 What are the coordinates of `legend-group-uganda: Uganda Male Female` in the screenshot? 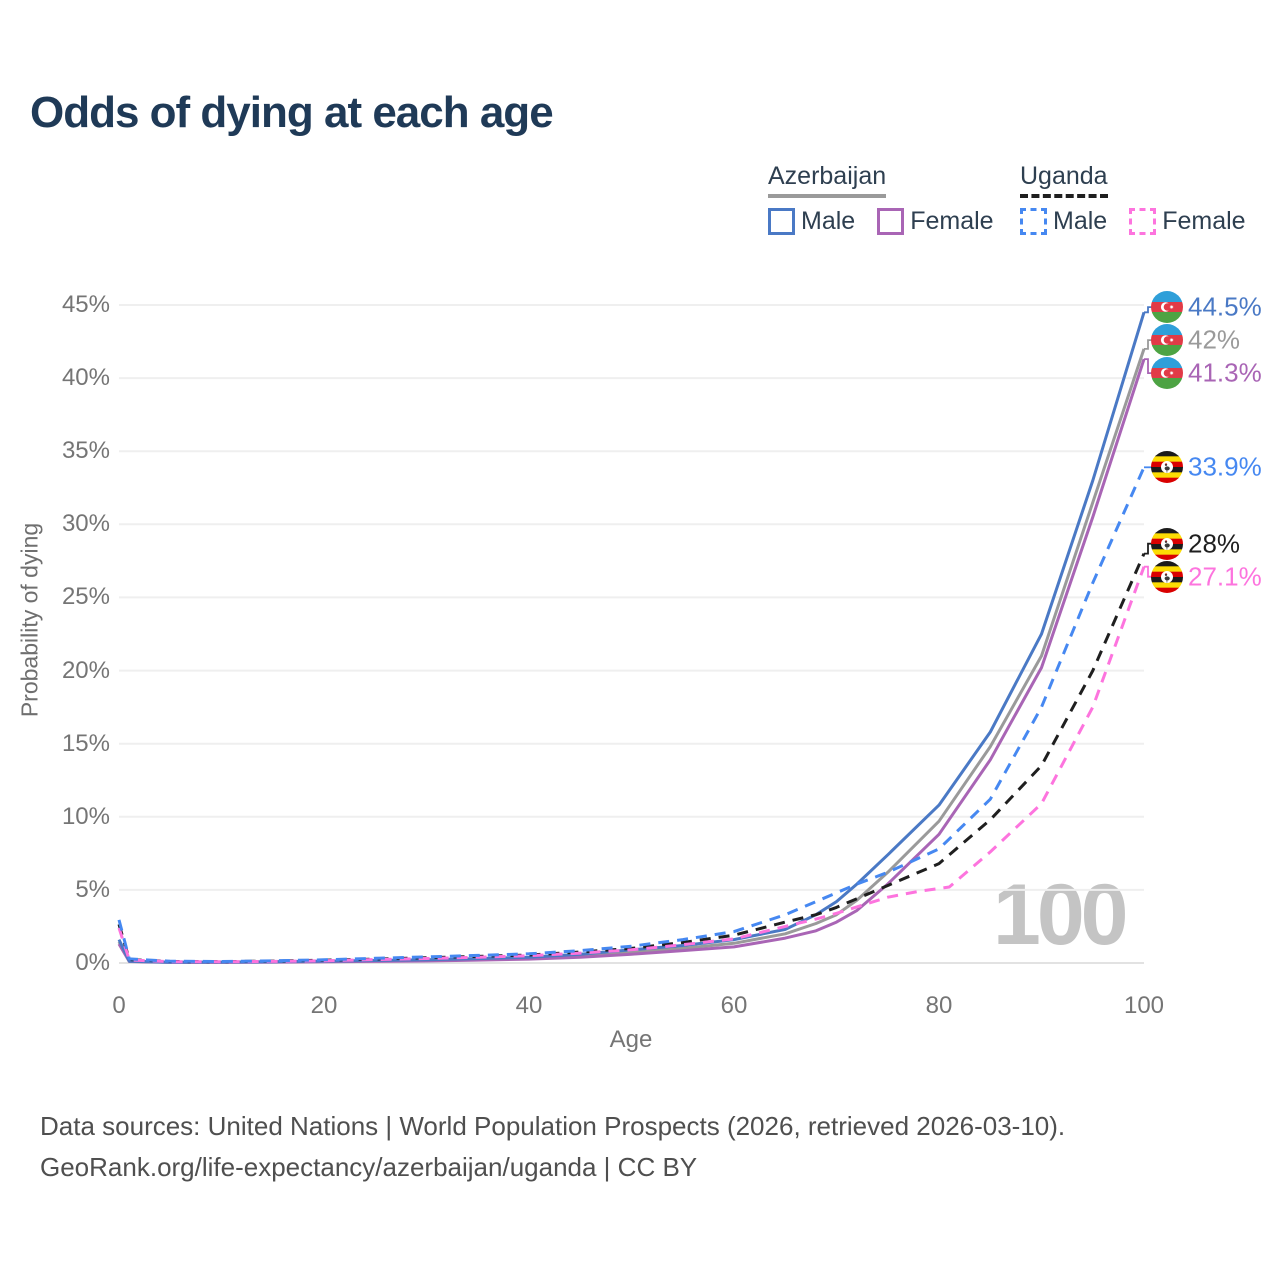 It's located at (1133, 199).